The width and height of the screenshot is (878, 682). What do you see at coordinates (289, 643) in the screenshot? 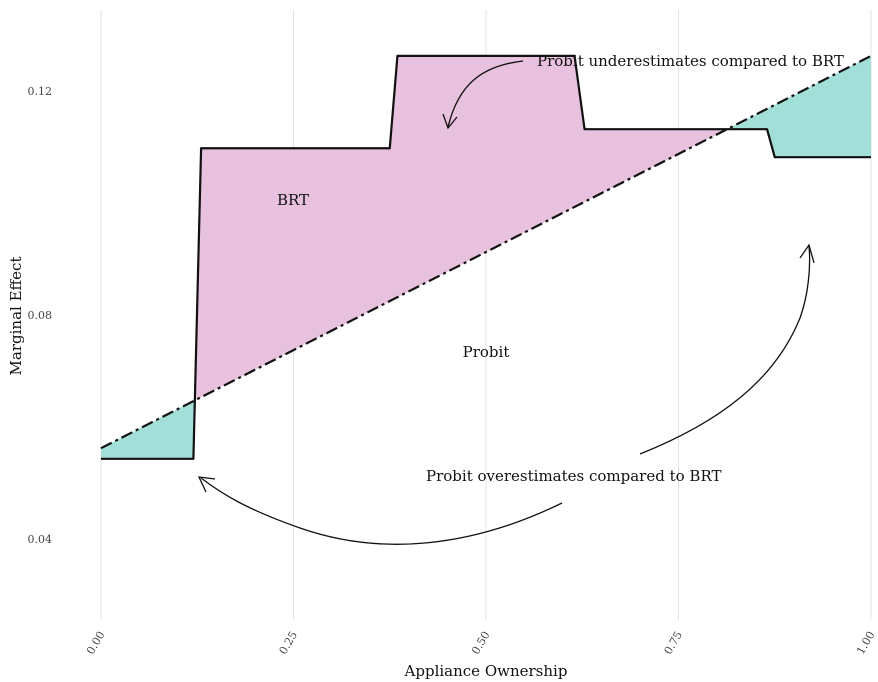
I see `x-tick-label: 0.25` at bounding box center [289, 643].